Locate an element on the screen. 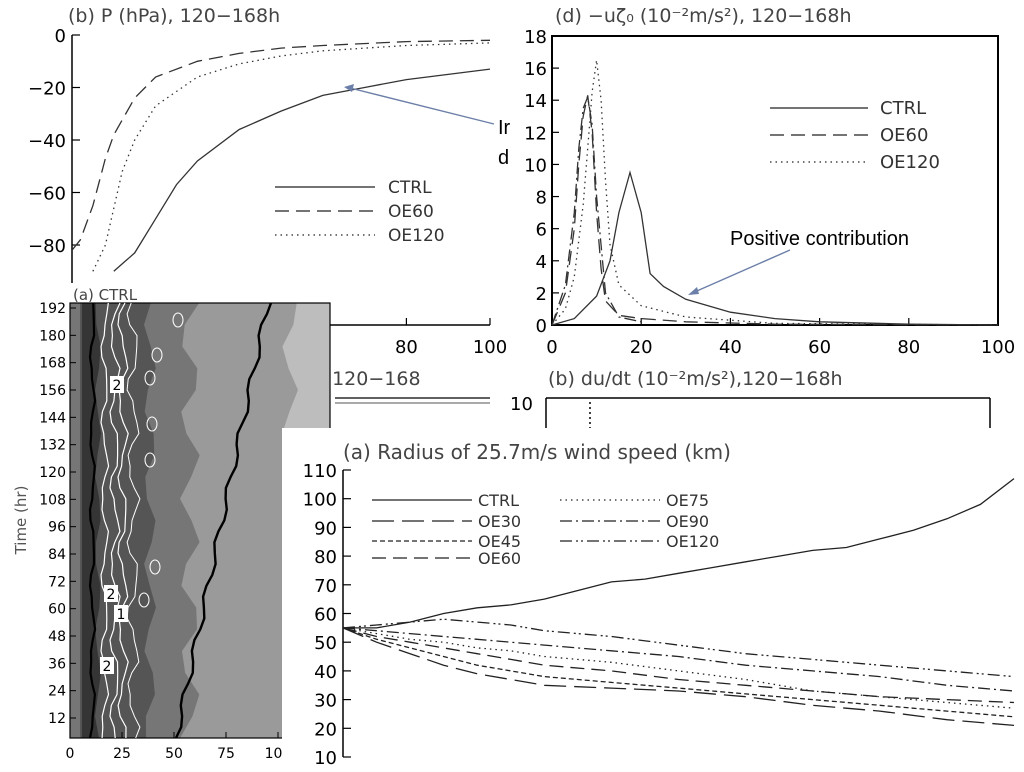 This screenshot has height=772, width=1024. hovmoller-ytick-label: 180 is located at coordinates (52, 336).